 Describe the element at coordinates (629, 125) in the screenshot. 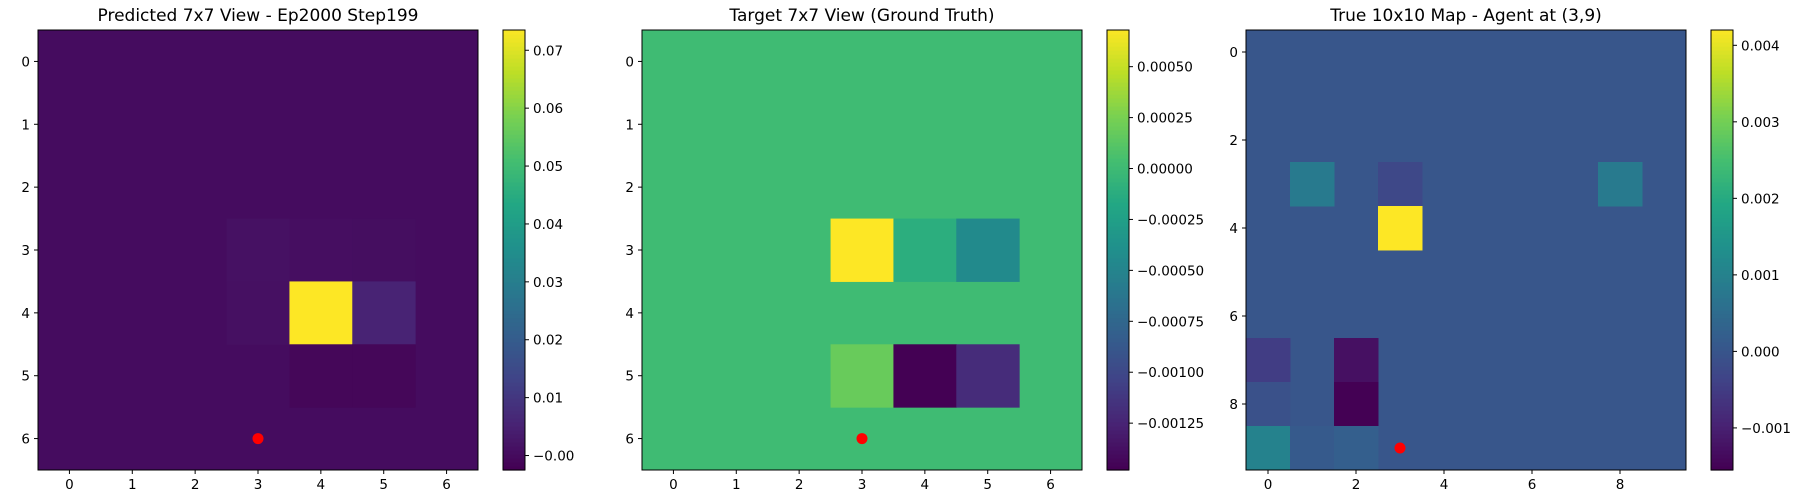

I see `y-tick-label: 1` at that location.